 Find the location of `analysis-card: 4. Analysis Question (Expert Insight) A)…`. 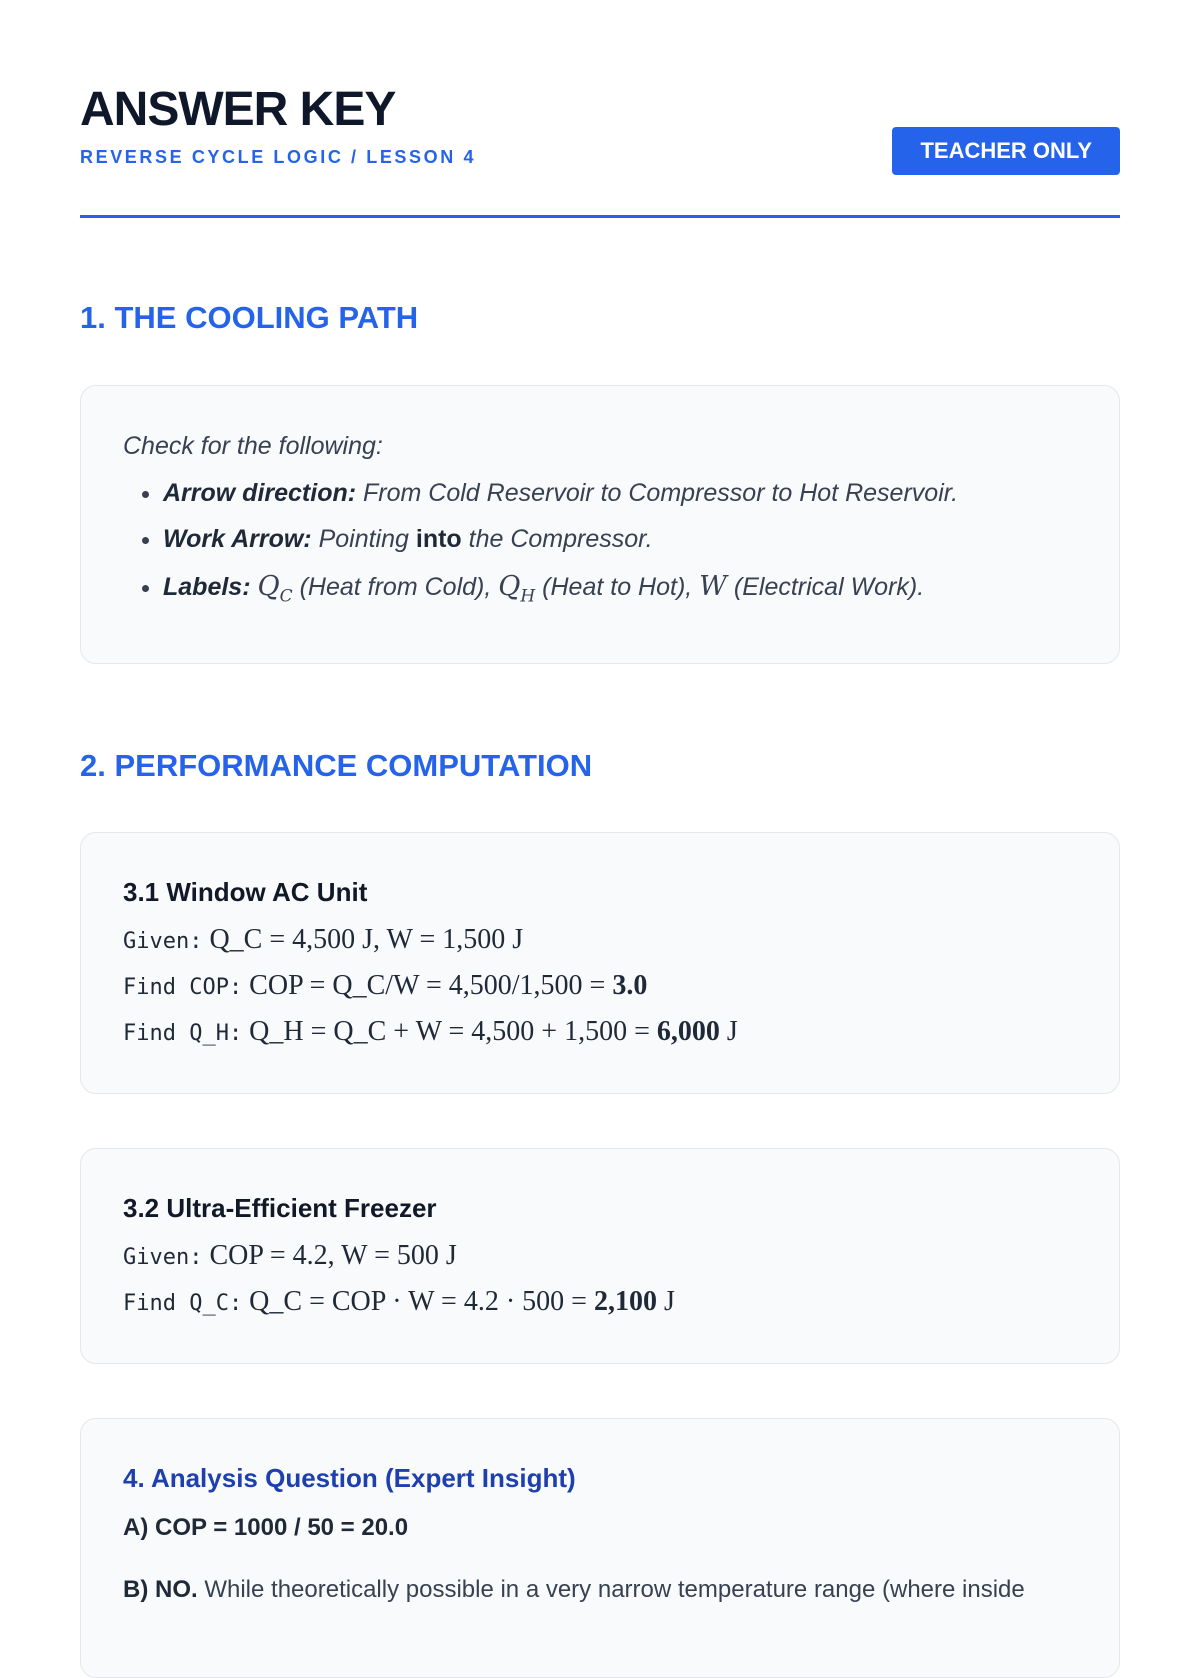

analysis-card: 4. Analysis Question (Expert Insight) A)… is located at coordinates (600, 1548).